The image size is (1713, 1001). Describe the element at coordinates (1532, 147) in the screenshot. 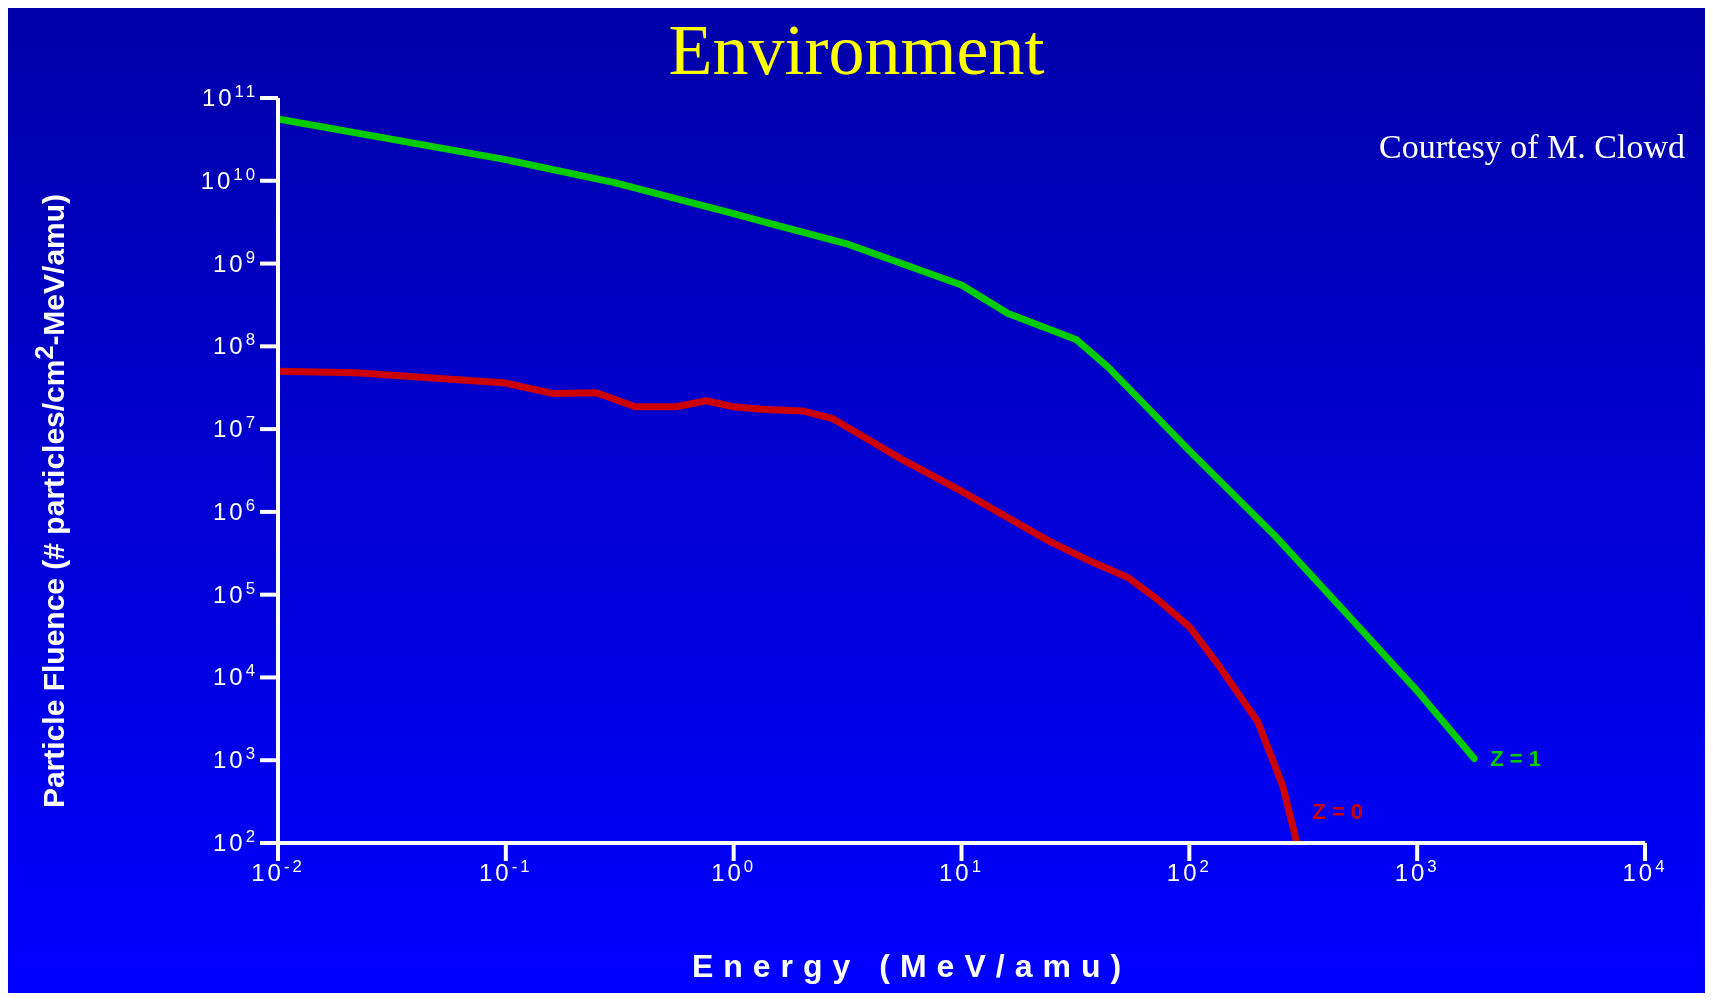

I see `annotation: Courtesy of M. Clowd` at that location.